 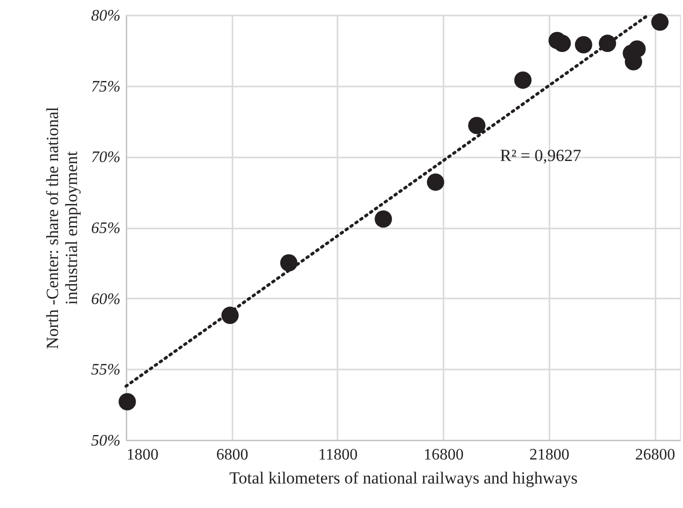 What do you see at coordinates (105, 228) in the screenshot?
I see `y-tick-label: 65%` at bounding box center [105, 228].